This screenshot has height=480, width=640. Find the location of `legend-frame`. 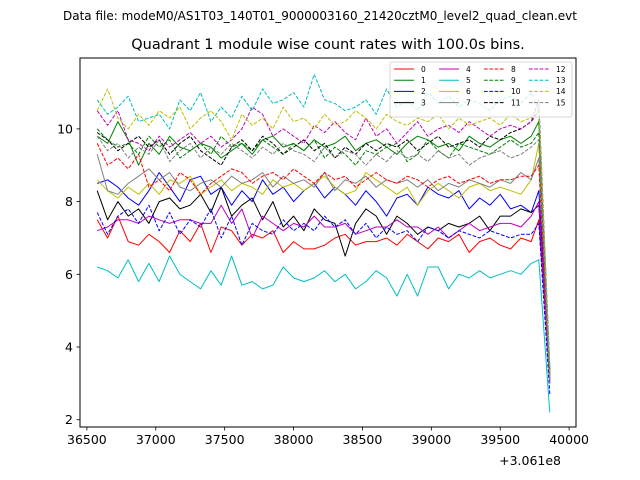

legend-frame is located at coordinates (481, 89).